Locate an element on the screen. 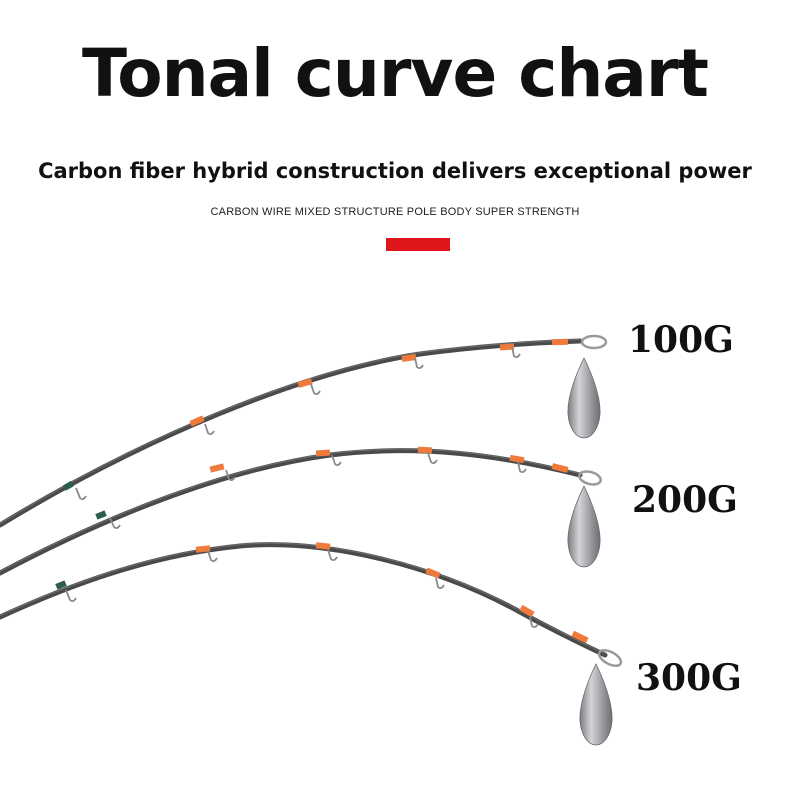 Image resolution: width=790 pixels, height=790 pixels. sinker-300g is located at coordinates (596, 704).